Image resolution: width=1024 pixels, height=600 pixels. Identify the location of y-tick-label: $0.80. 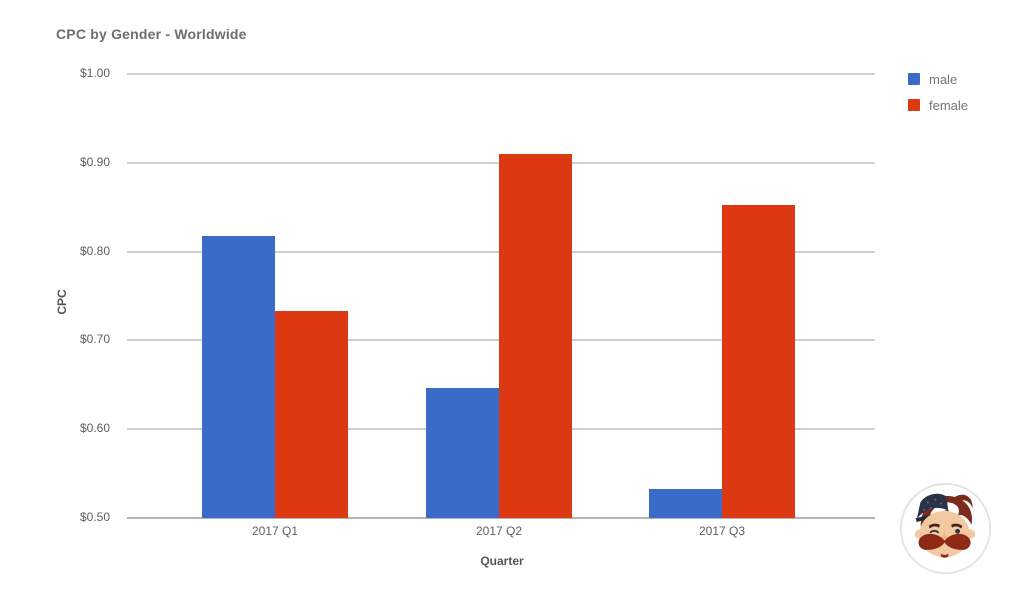
(94, 250).